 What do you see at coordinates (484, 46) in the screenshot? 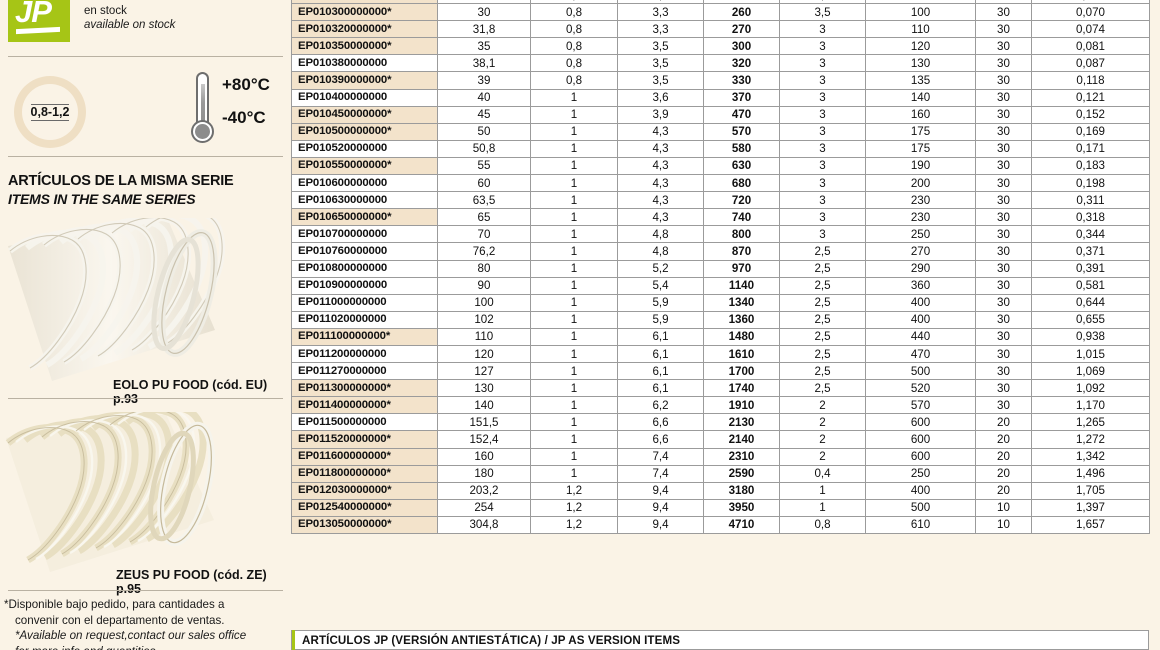
I see `cell-value-1: 35` at bounding box center [484, 46].